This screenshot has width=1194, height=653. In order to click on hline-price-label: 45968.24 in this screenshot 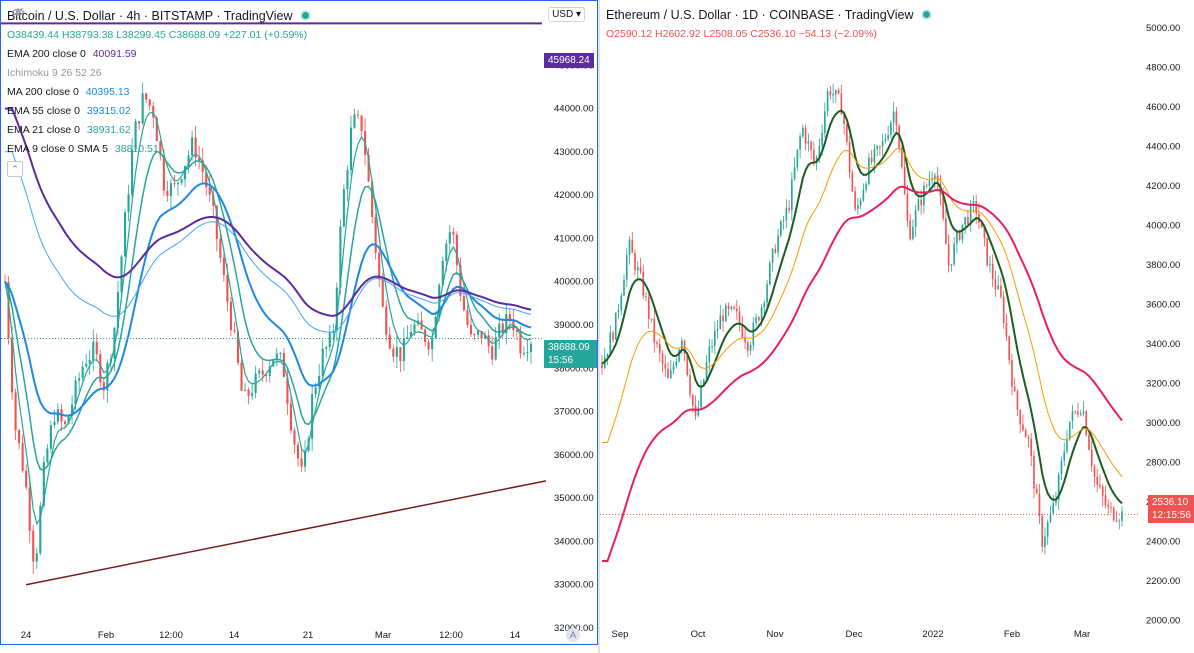, I will do `click(569, 60)`.